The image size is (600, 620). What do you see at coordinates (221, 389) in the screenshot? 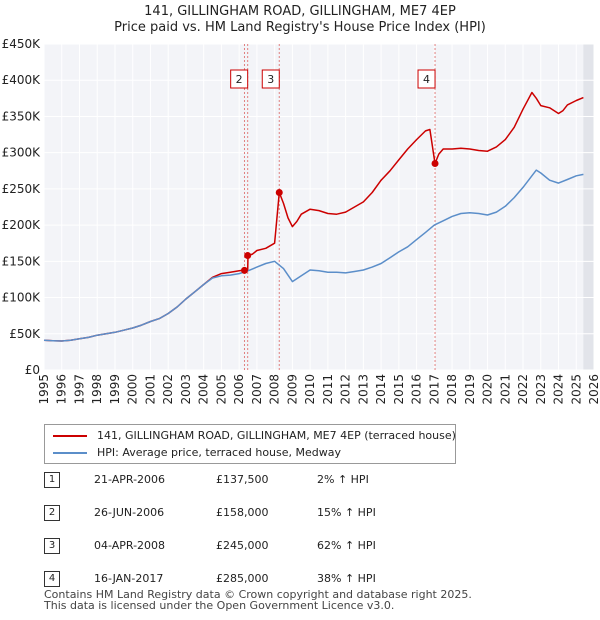
I see `x-tick-label: 2005` at bounding box center [221, 389].